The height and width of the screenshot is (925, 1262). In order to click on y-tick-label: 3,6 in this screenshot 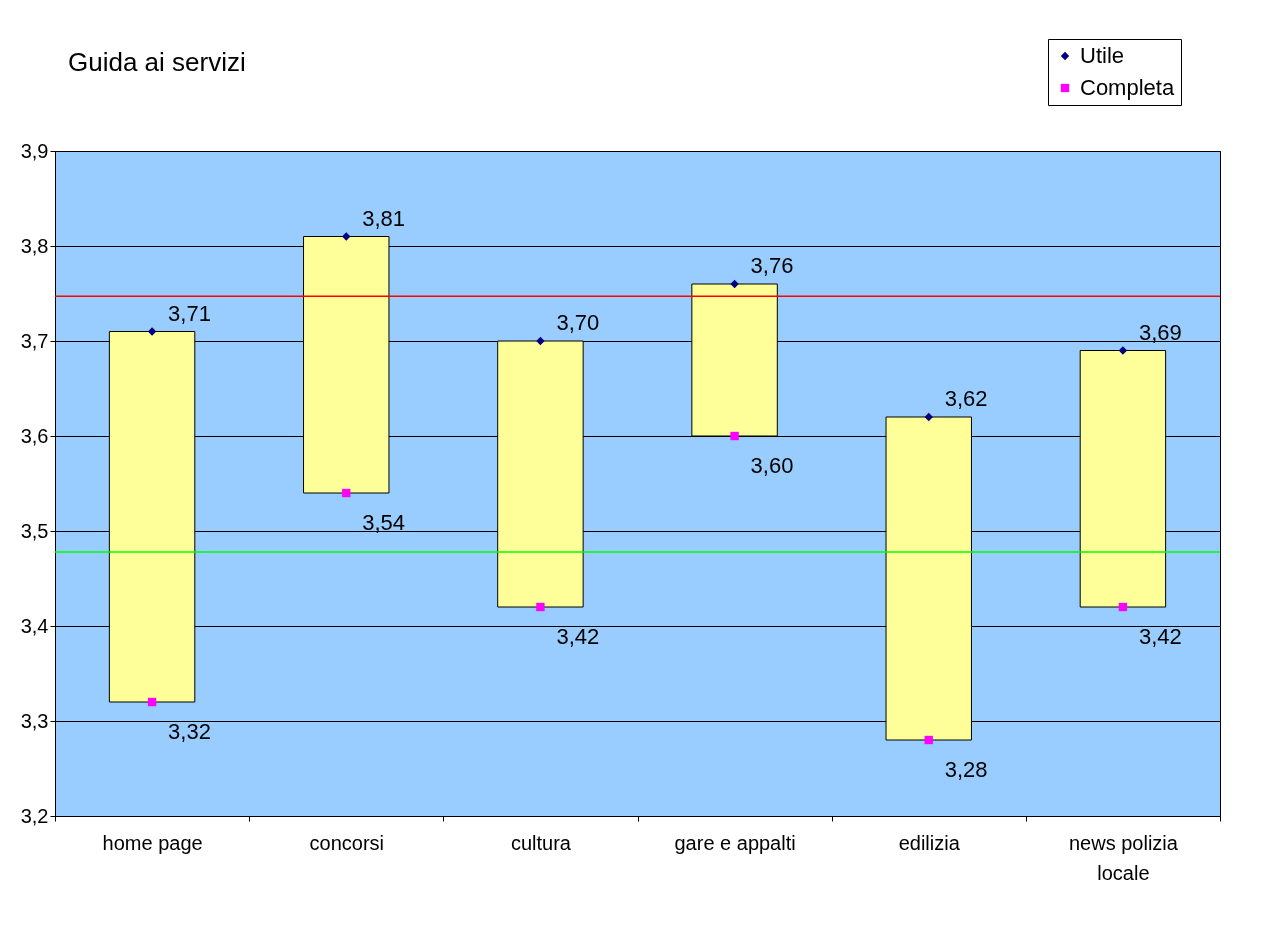, I will do `click(34, 435)`.